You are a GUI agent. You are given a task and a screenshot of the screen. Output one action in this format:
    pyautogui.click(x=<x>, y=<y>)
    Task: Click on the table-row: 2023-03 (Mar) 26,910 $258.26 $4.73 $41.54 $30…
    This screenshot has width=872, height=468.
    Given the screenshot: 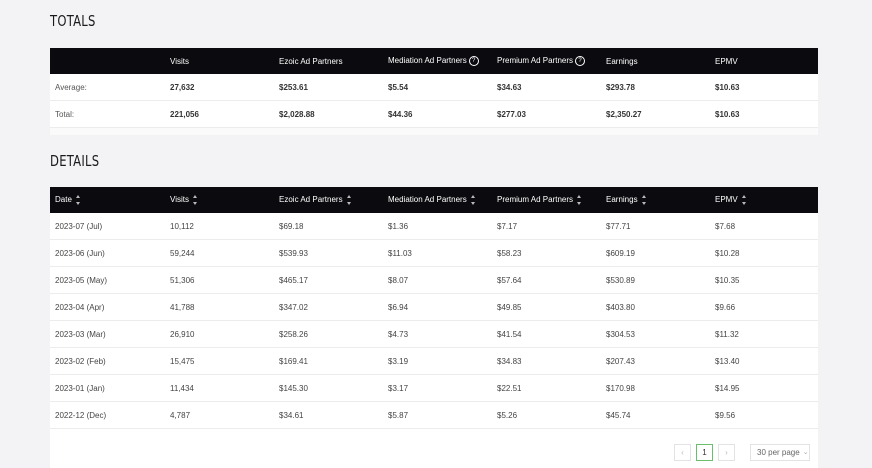 What is the action you would take?
    pyautogui.click(x=434, y=334)
    